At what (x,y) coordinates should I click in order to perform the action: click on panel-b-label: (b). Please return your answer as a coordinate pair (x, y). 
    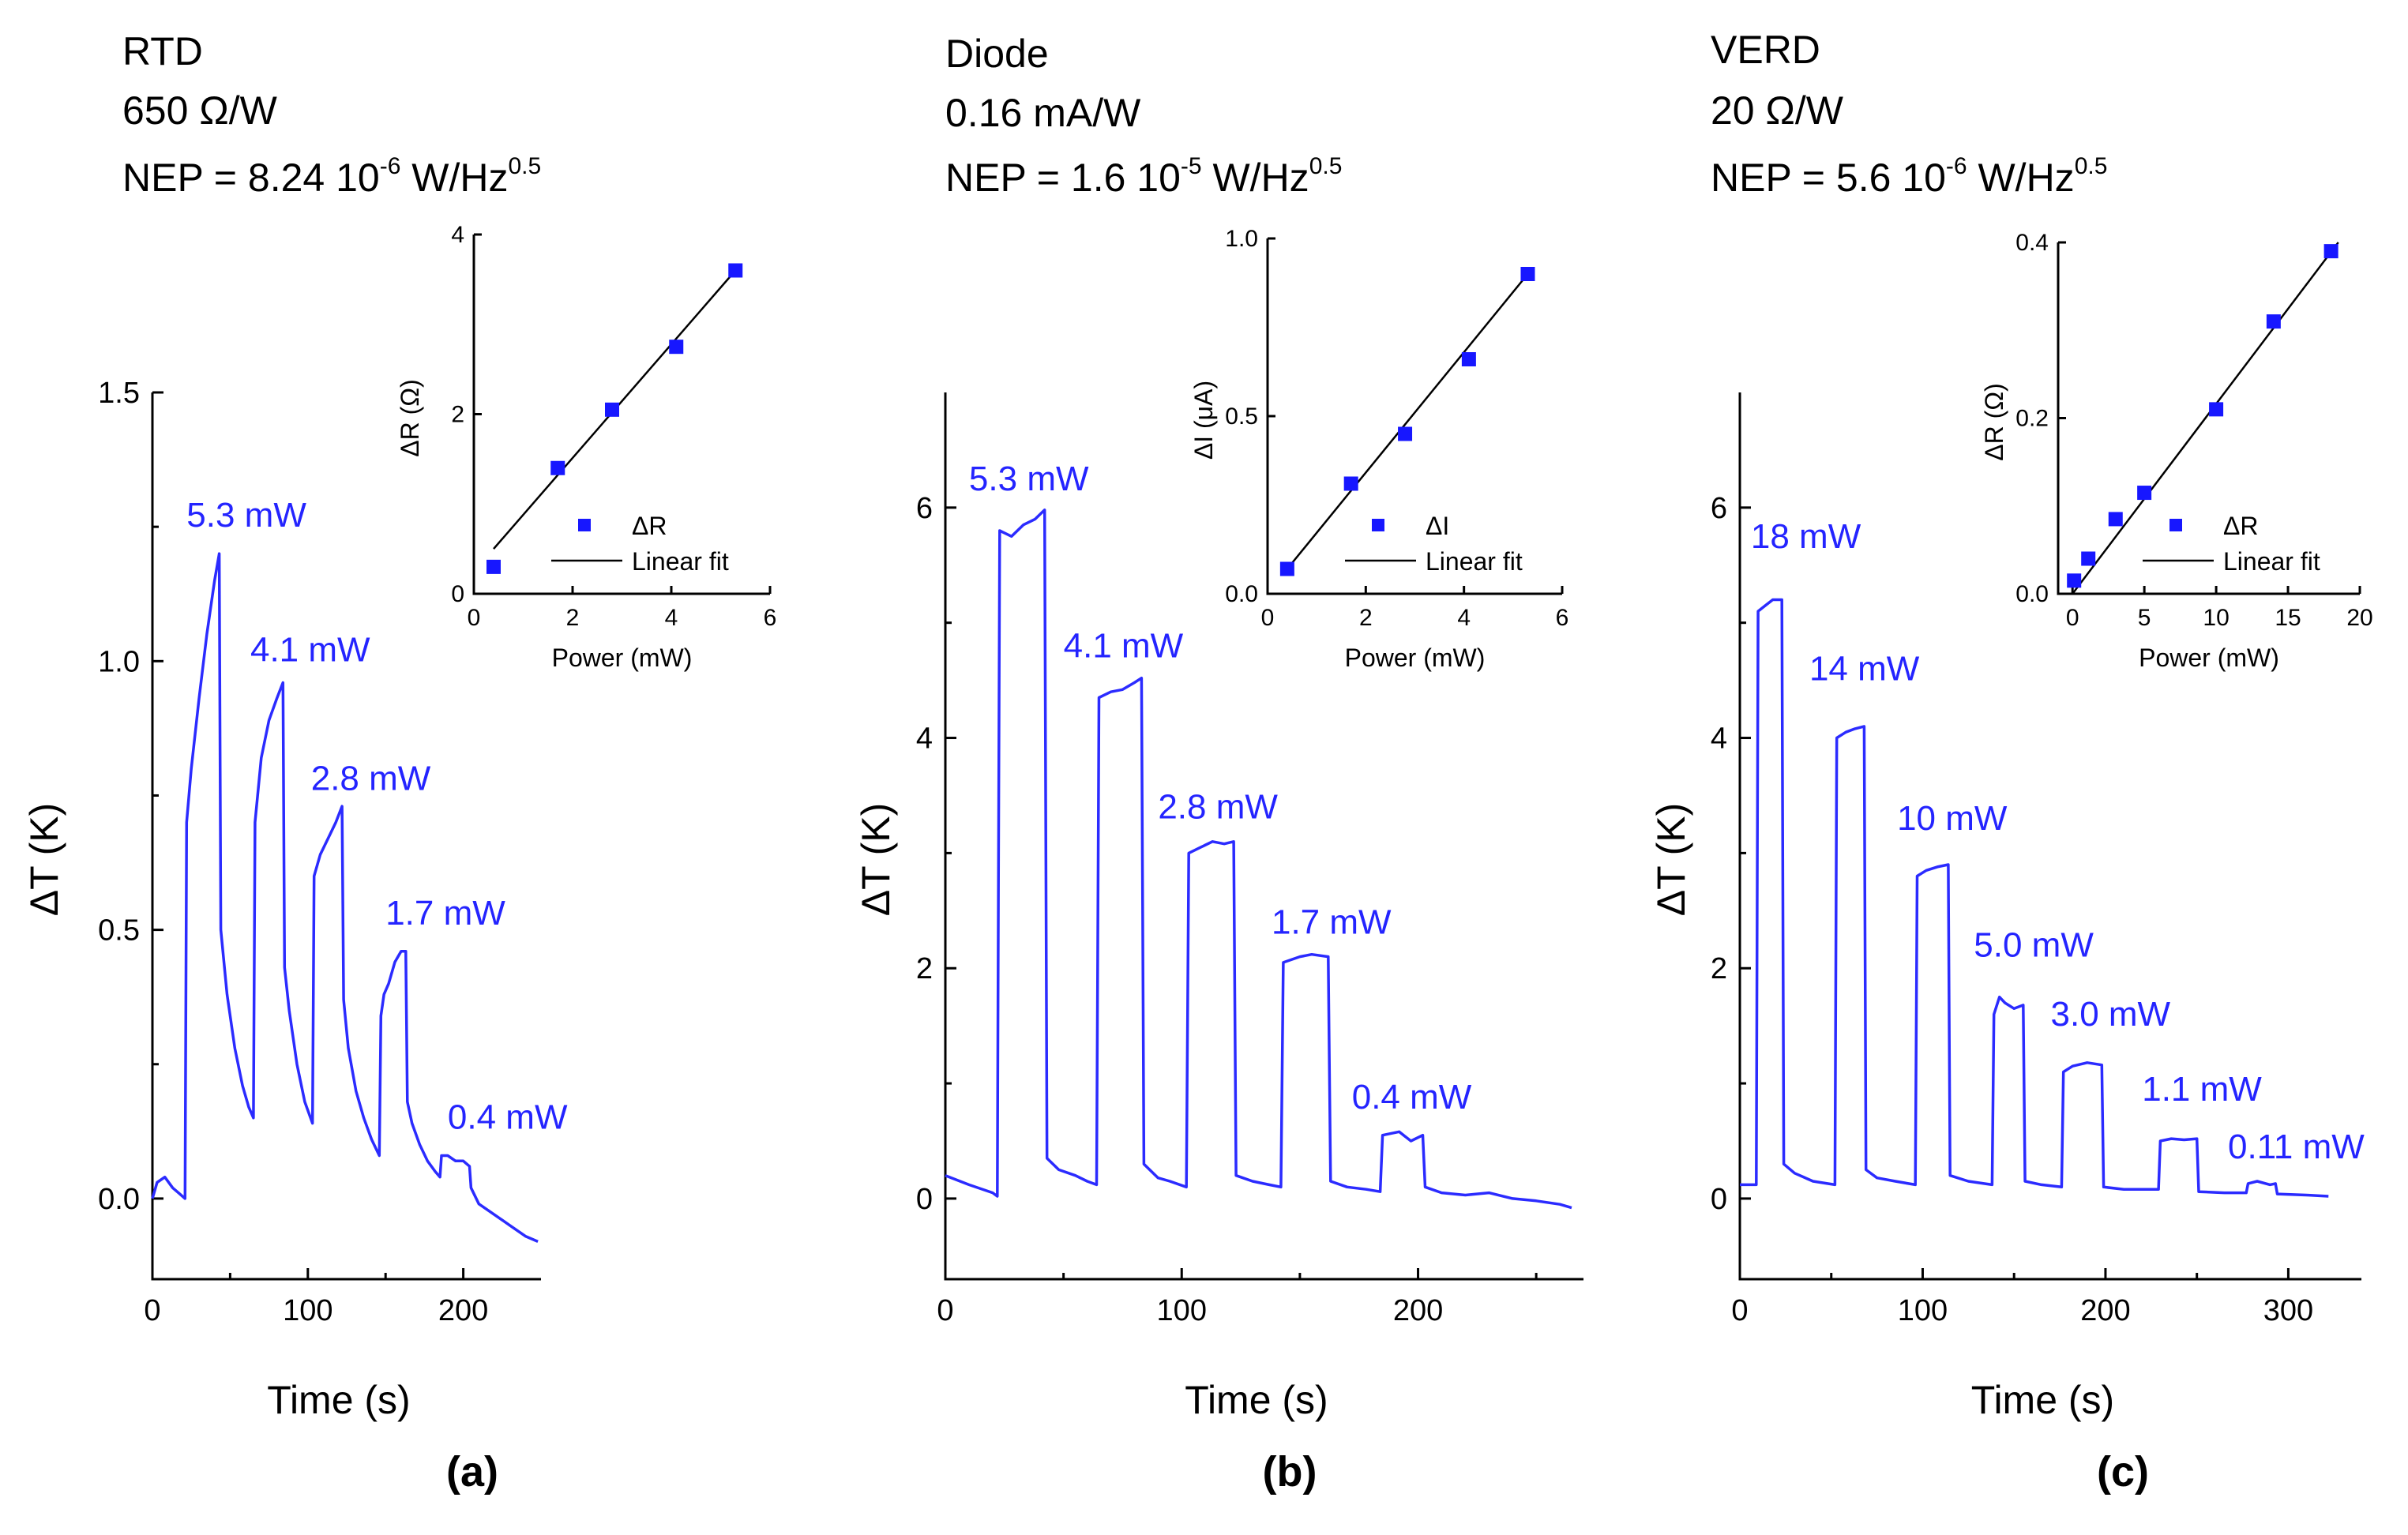
    Looking at the image, I should click on (1290, 1472).